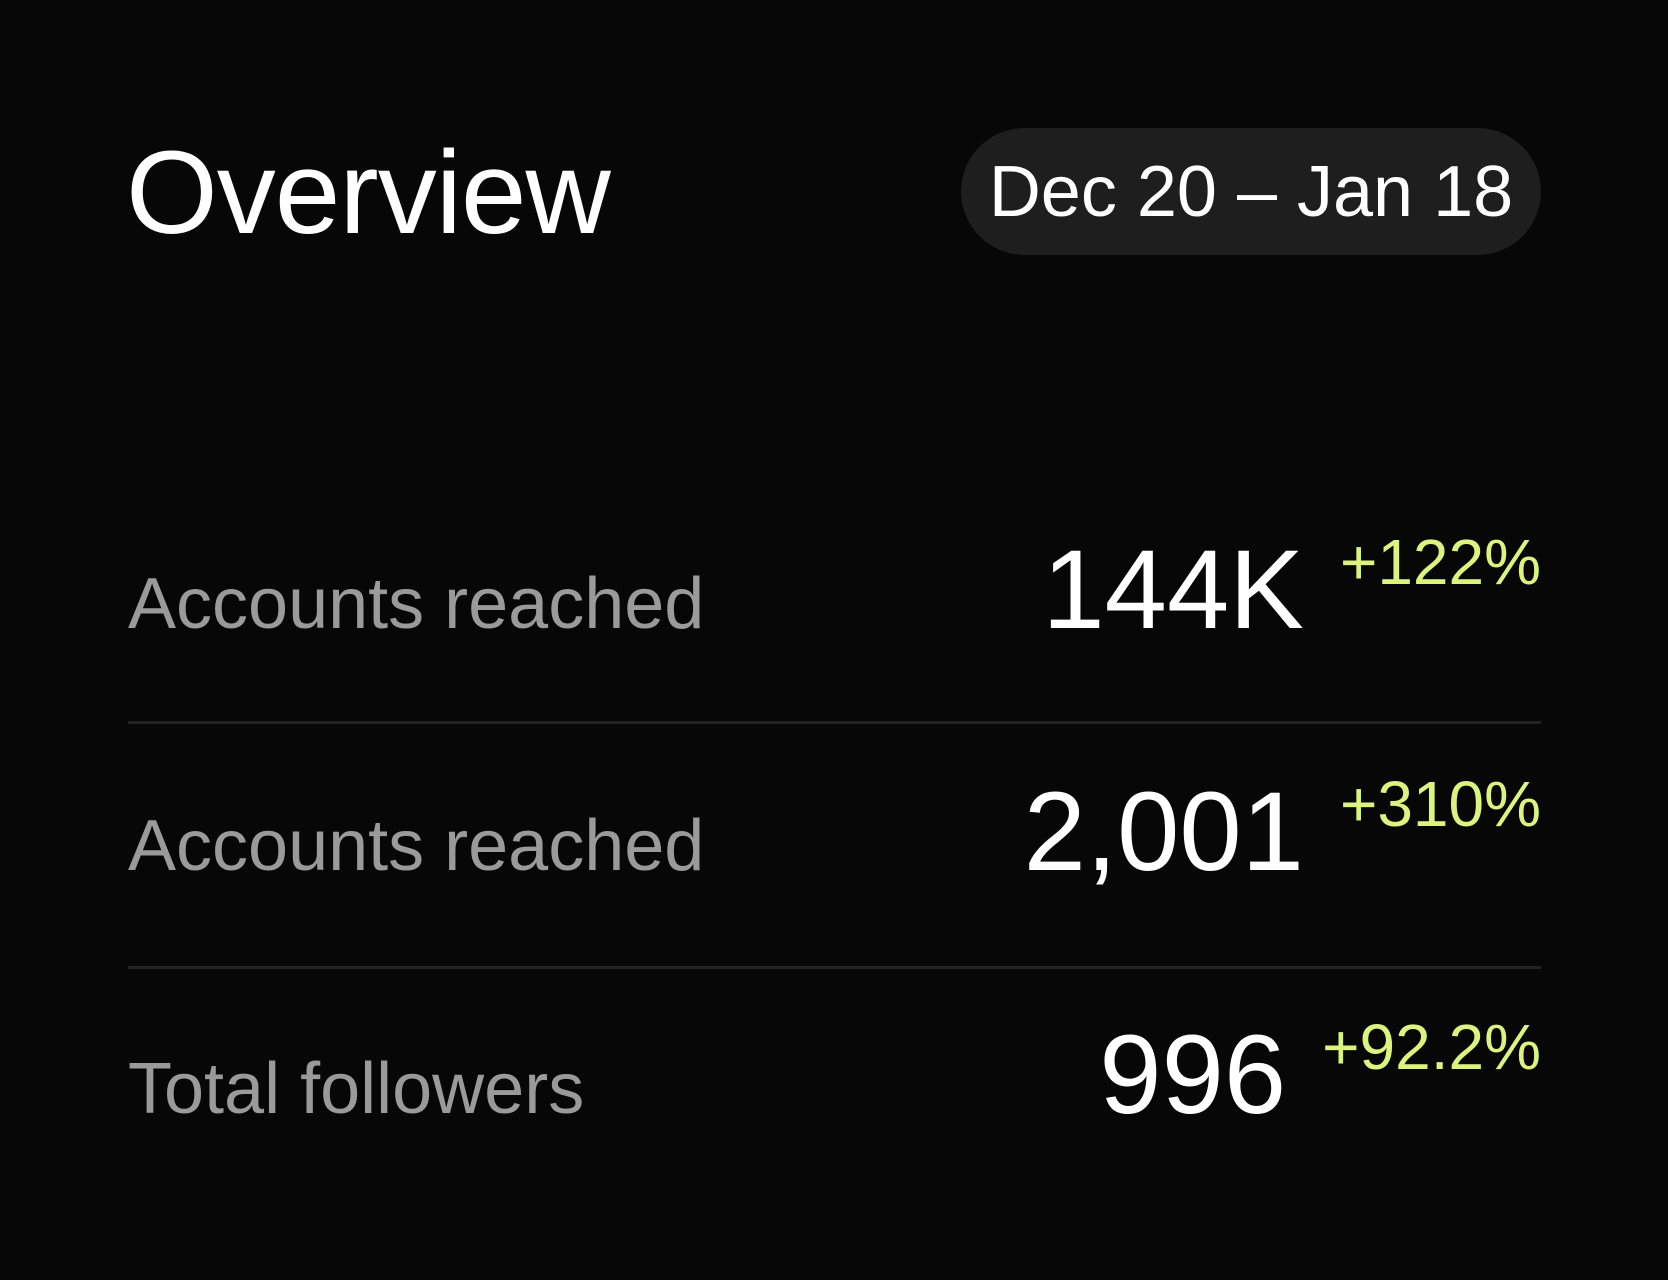 This screenshot has width=1668, height=1280. Describe the element at coordinates (1193, 1074) in the screenshot. I see `metric-value: 996` at that location.